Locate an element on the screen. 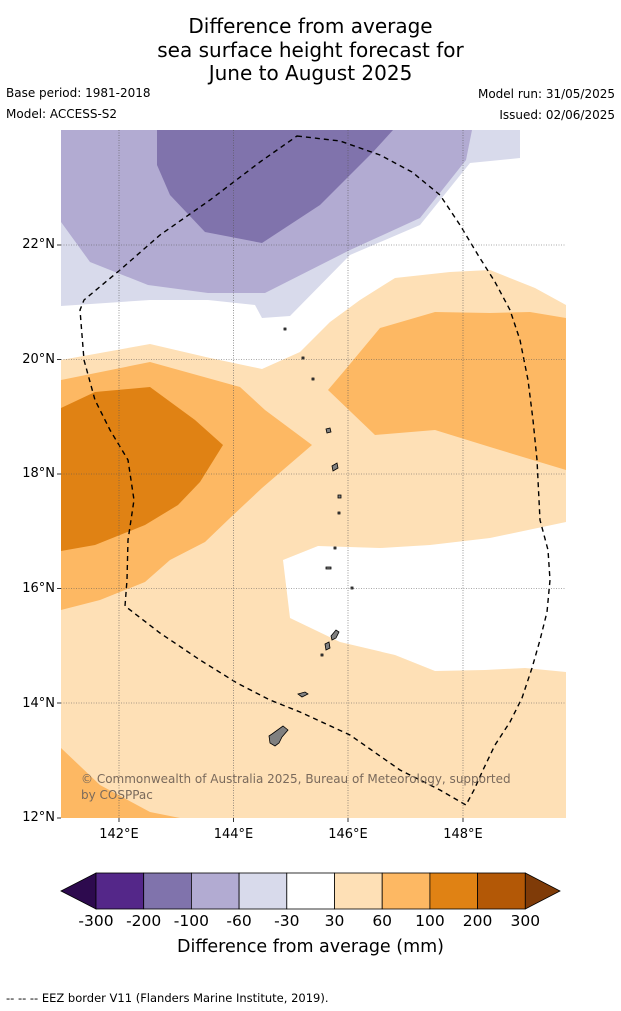 This screenshot has width=621, height=1011. colorbar-tick-5: -30 is located at coordinates (287, 921).